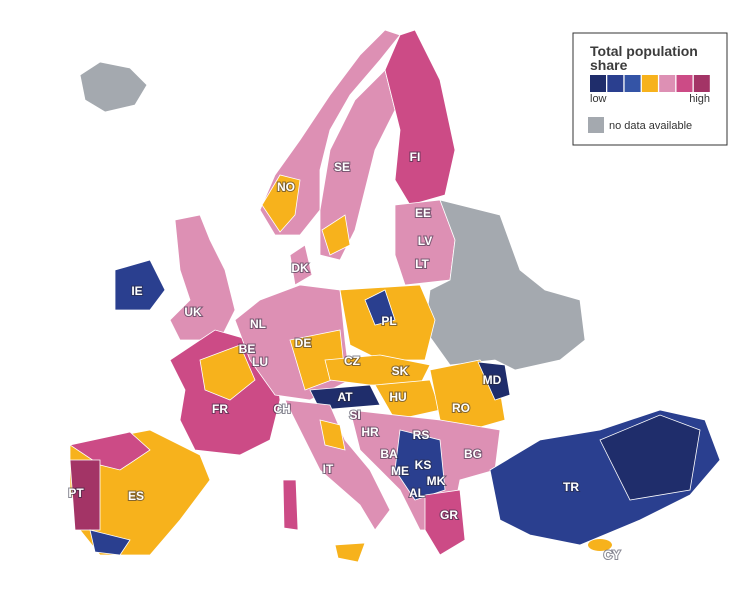 The width and height of the screenshot is (740, 590). Describe the element at coordinates (247, 349) in the screenshot. I see `country-label: BE` at that location.